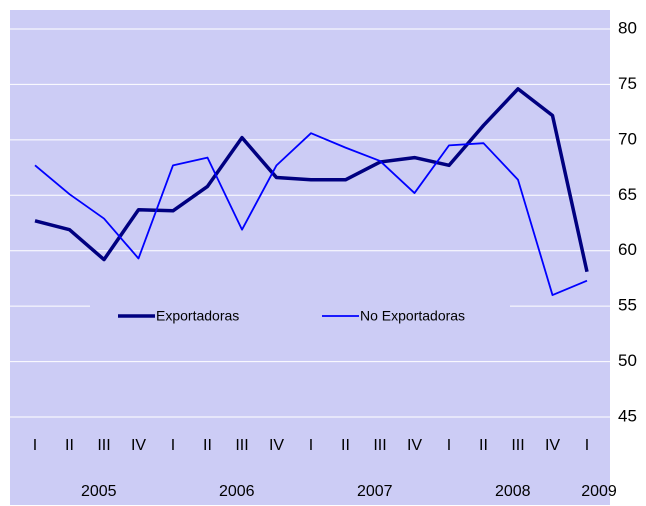 Image resolution: width=646 pixels, height=506 pixels. I want to click on y-tick-label: 65, so click(627, 194).